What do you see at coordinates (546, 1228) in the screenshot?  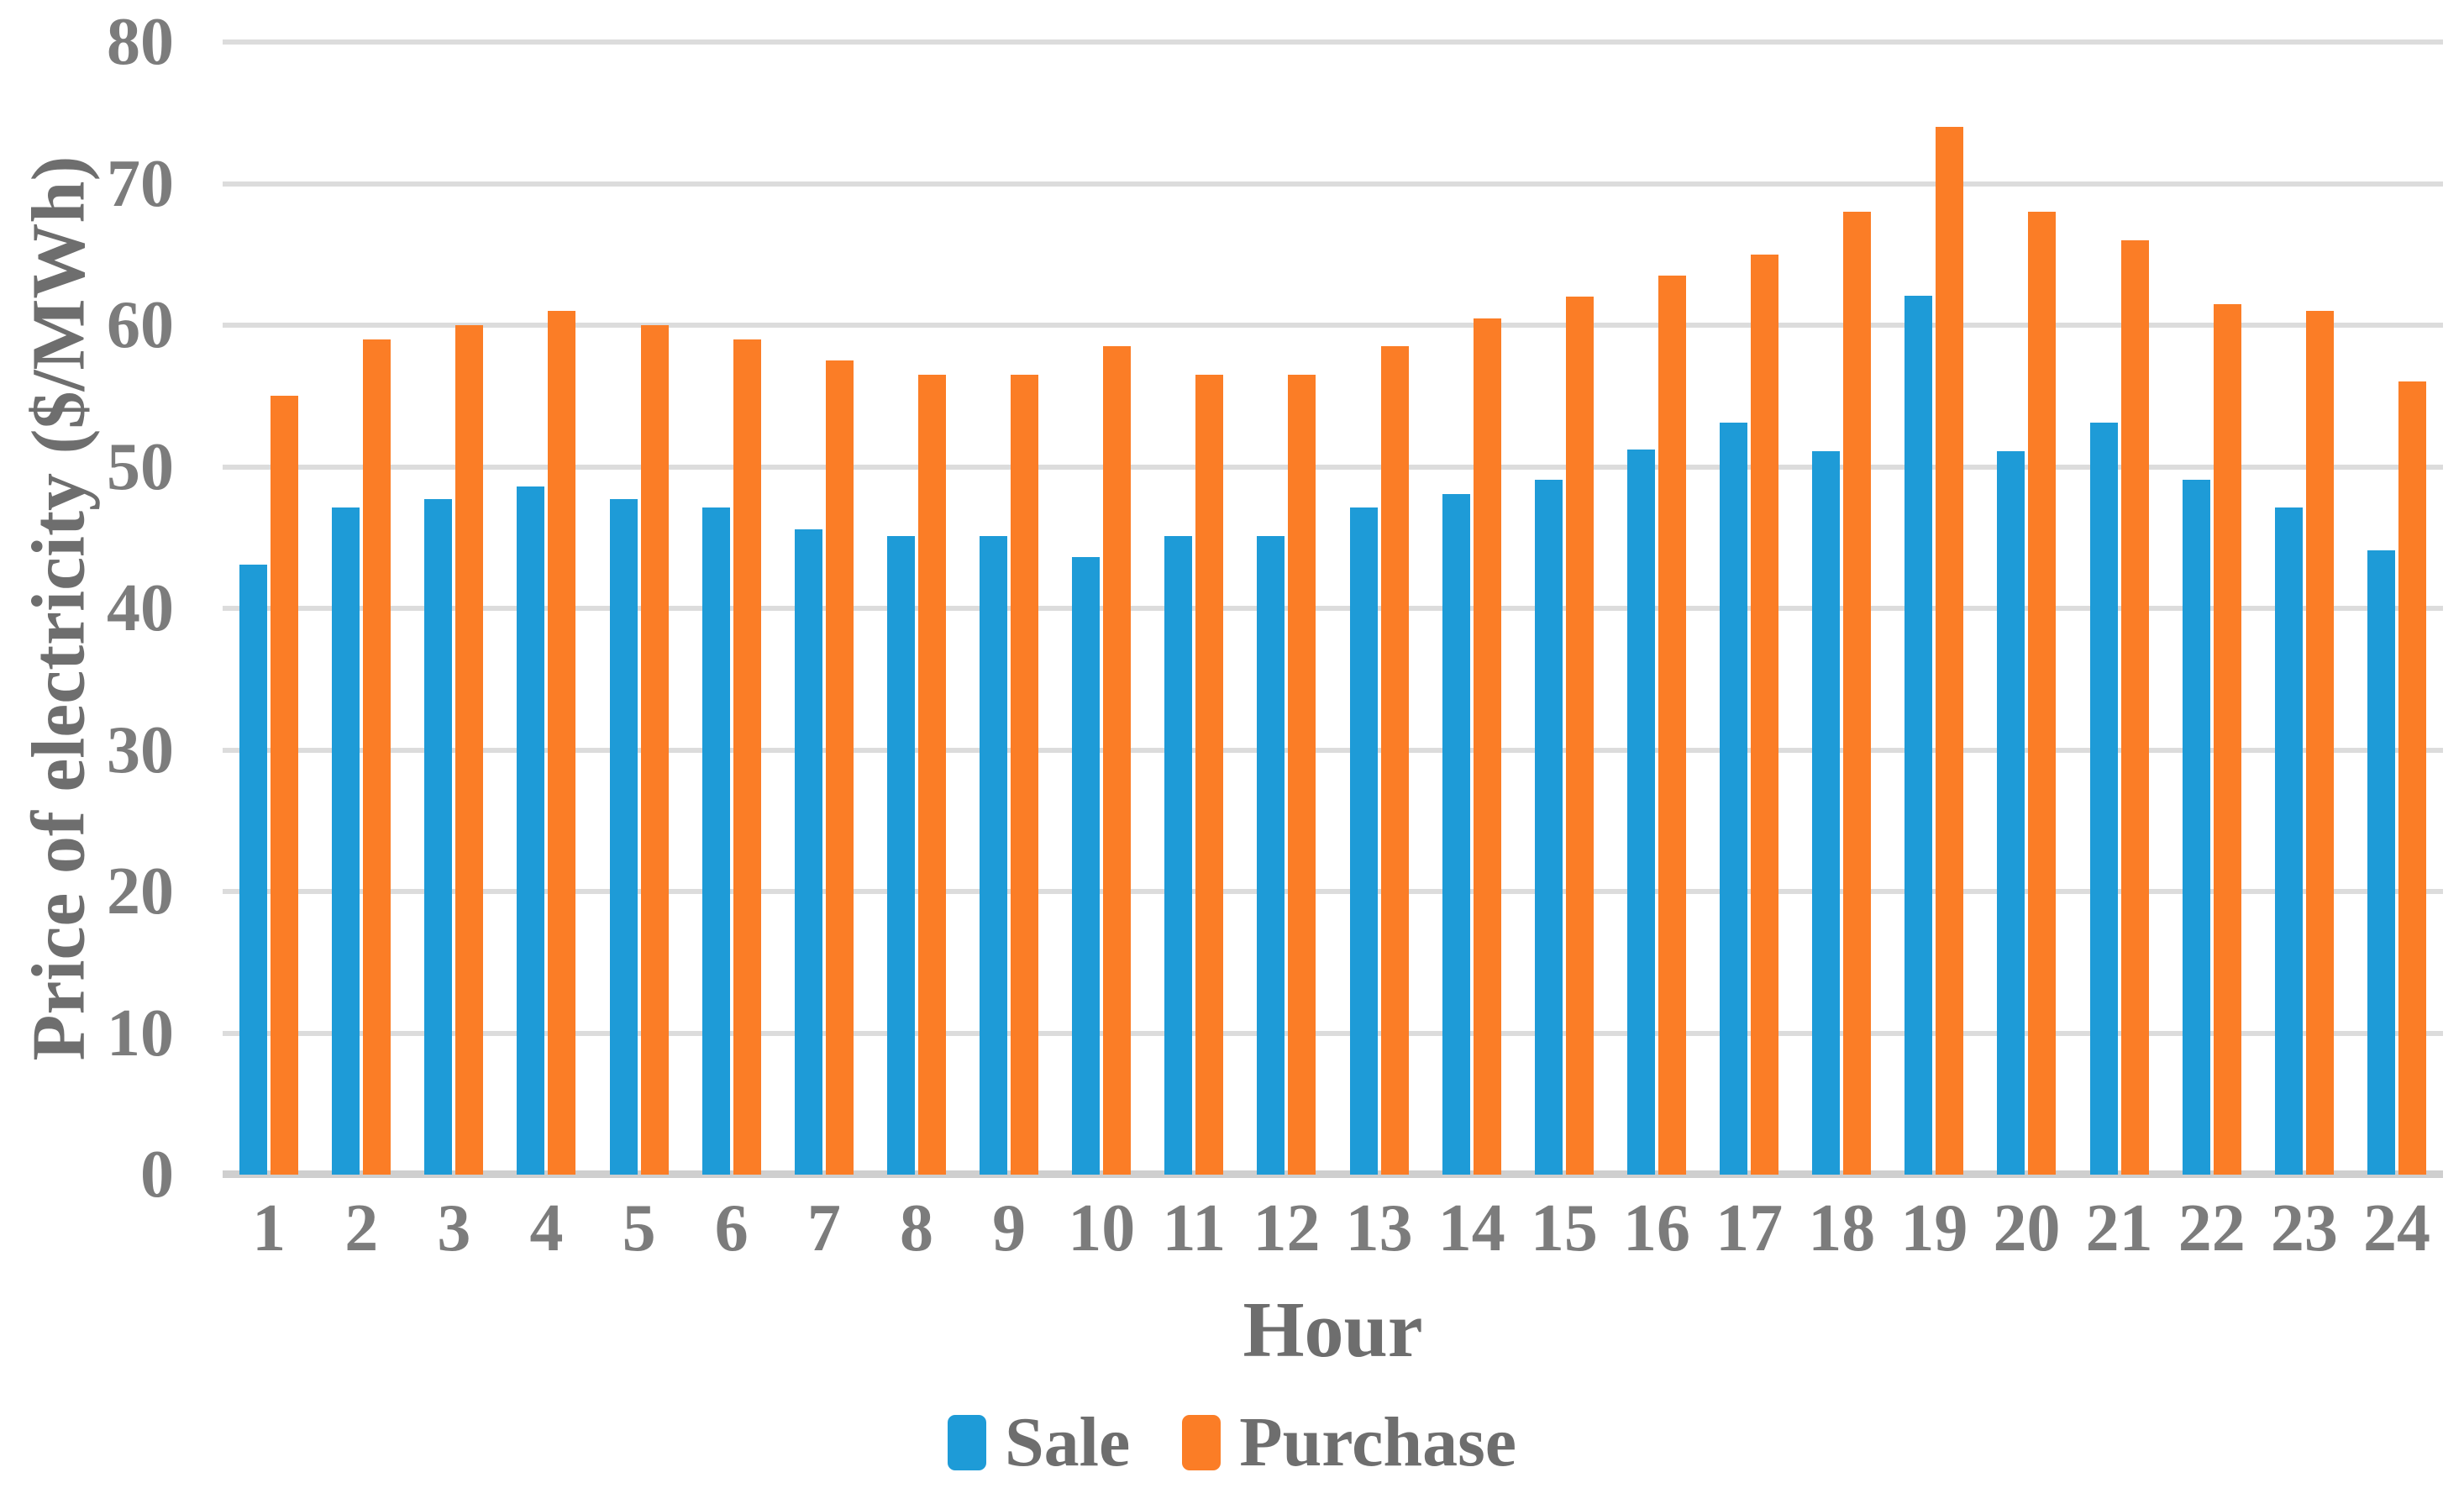 I see `x-tick-label-4: 4` at bounding box center [546, 1228].